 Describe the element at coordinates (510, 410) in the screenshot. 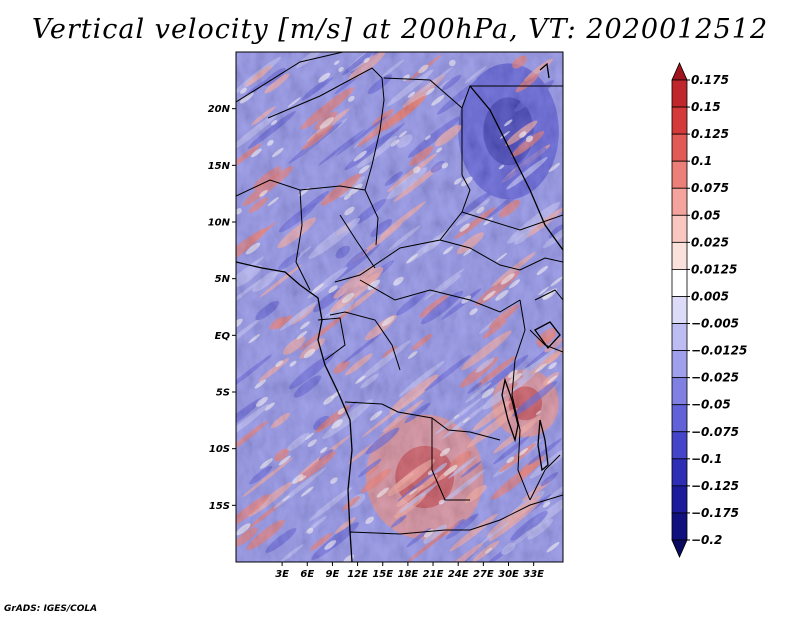

I see `lake-tanganyika` at that location.